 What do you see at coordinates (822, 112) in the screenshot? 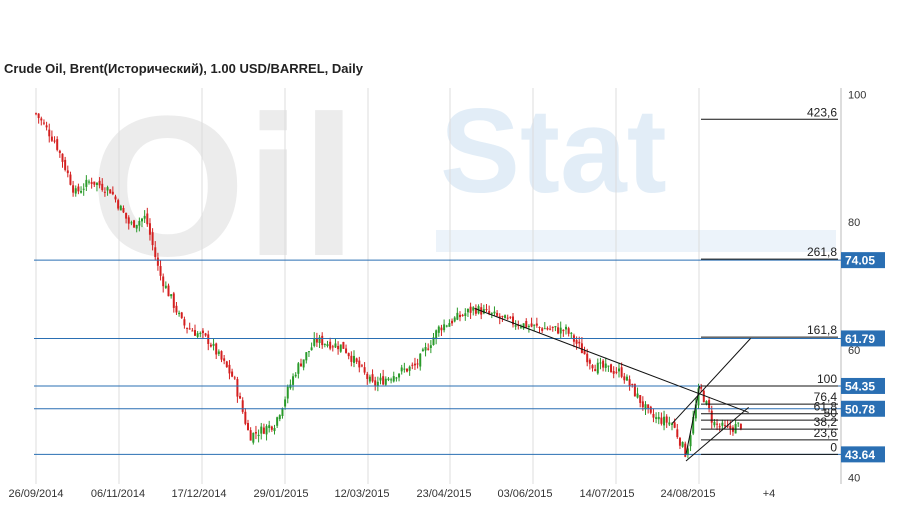
I see `fib-level-label: 423,6` at bounding box center [822, 112].